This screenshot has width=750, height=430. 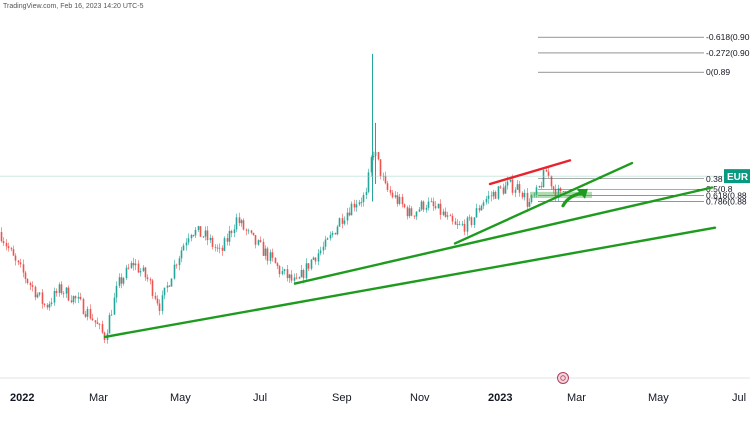 What do you see at coordinates (342, 398) in the screenshot?
I see `x-tick-label: Sep` at bounding box center [342, 398].